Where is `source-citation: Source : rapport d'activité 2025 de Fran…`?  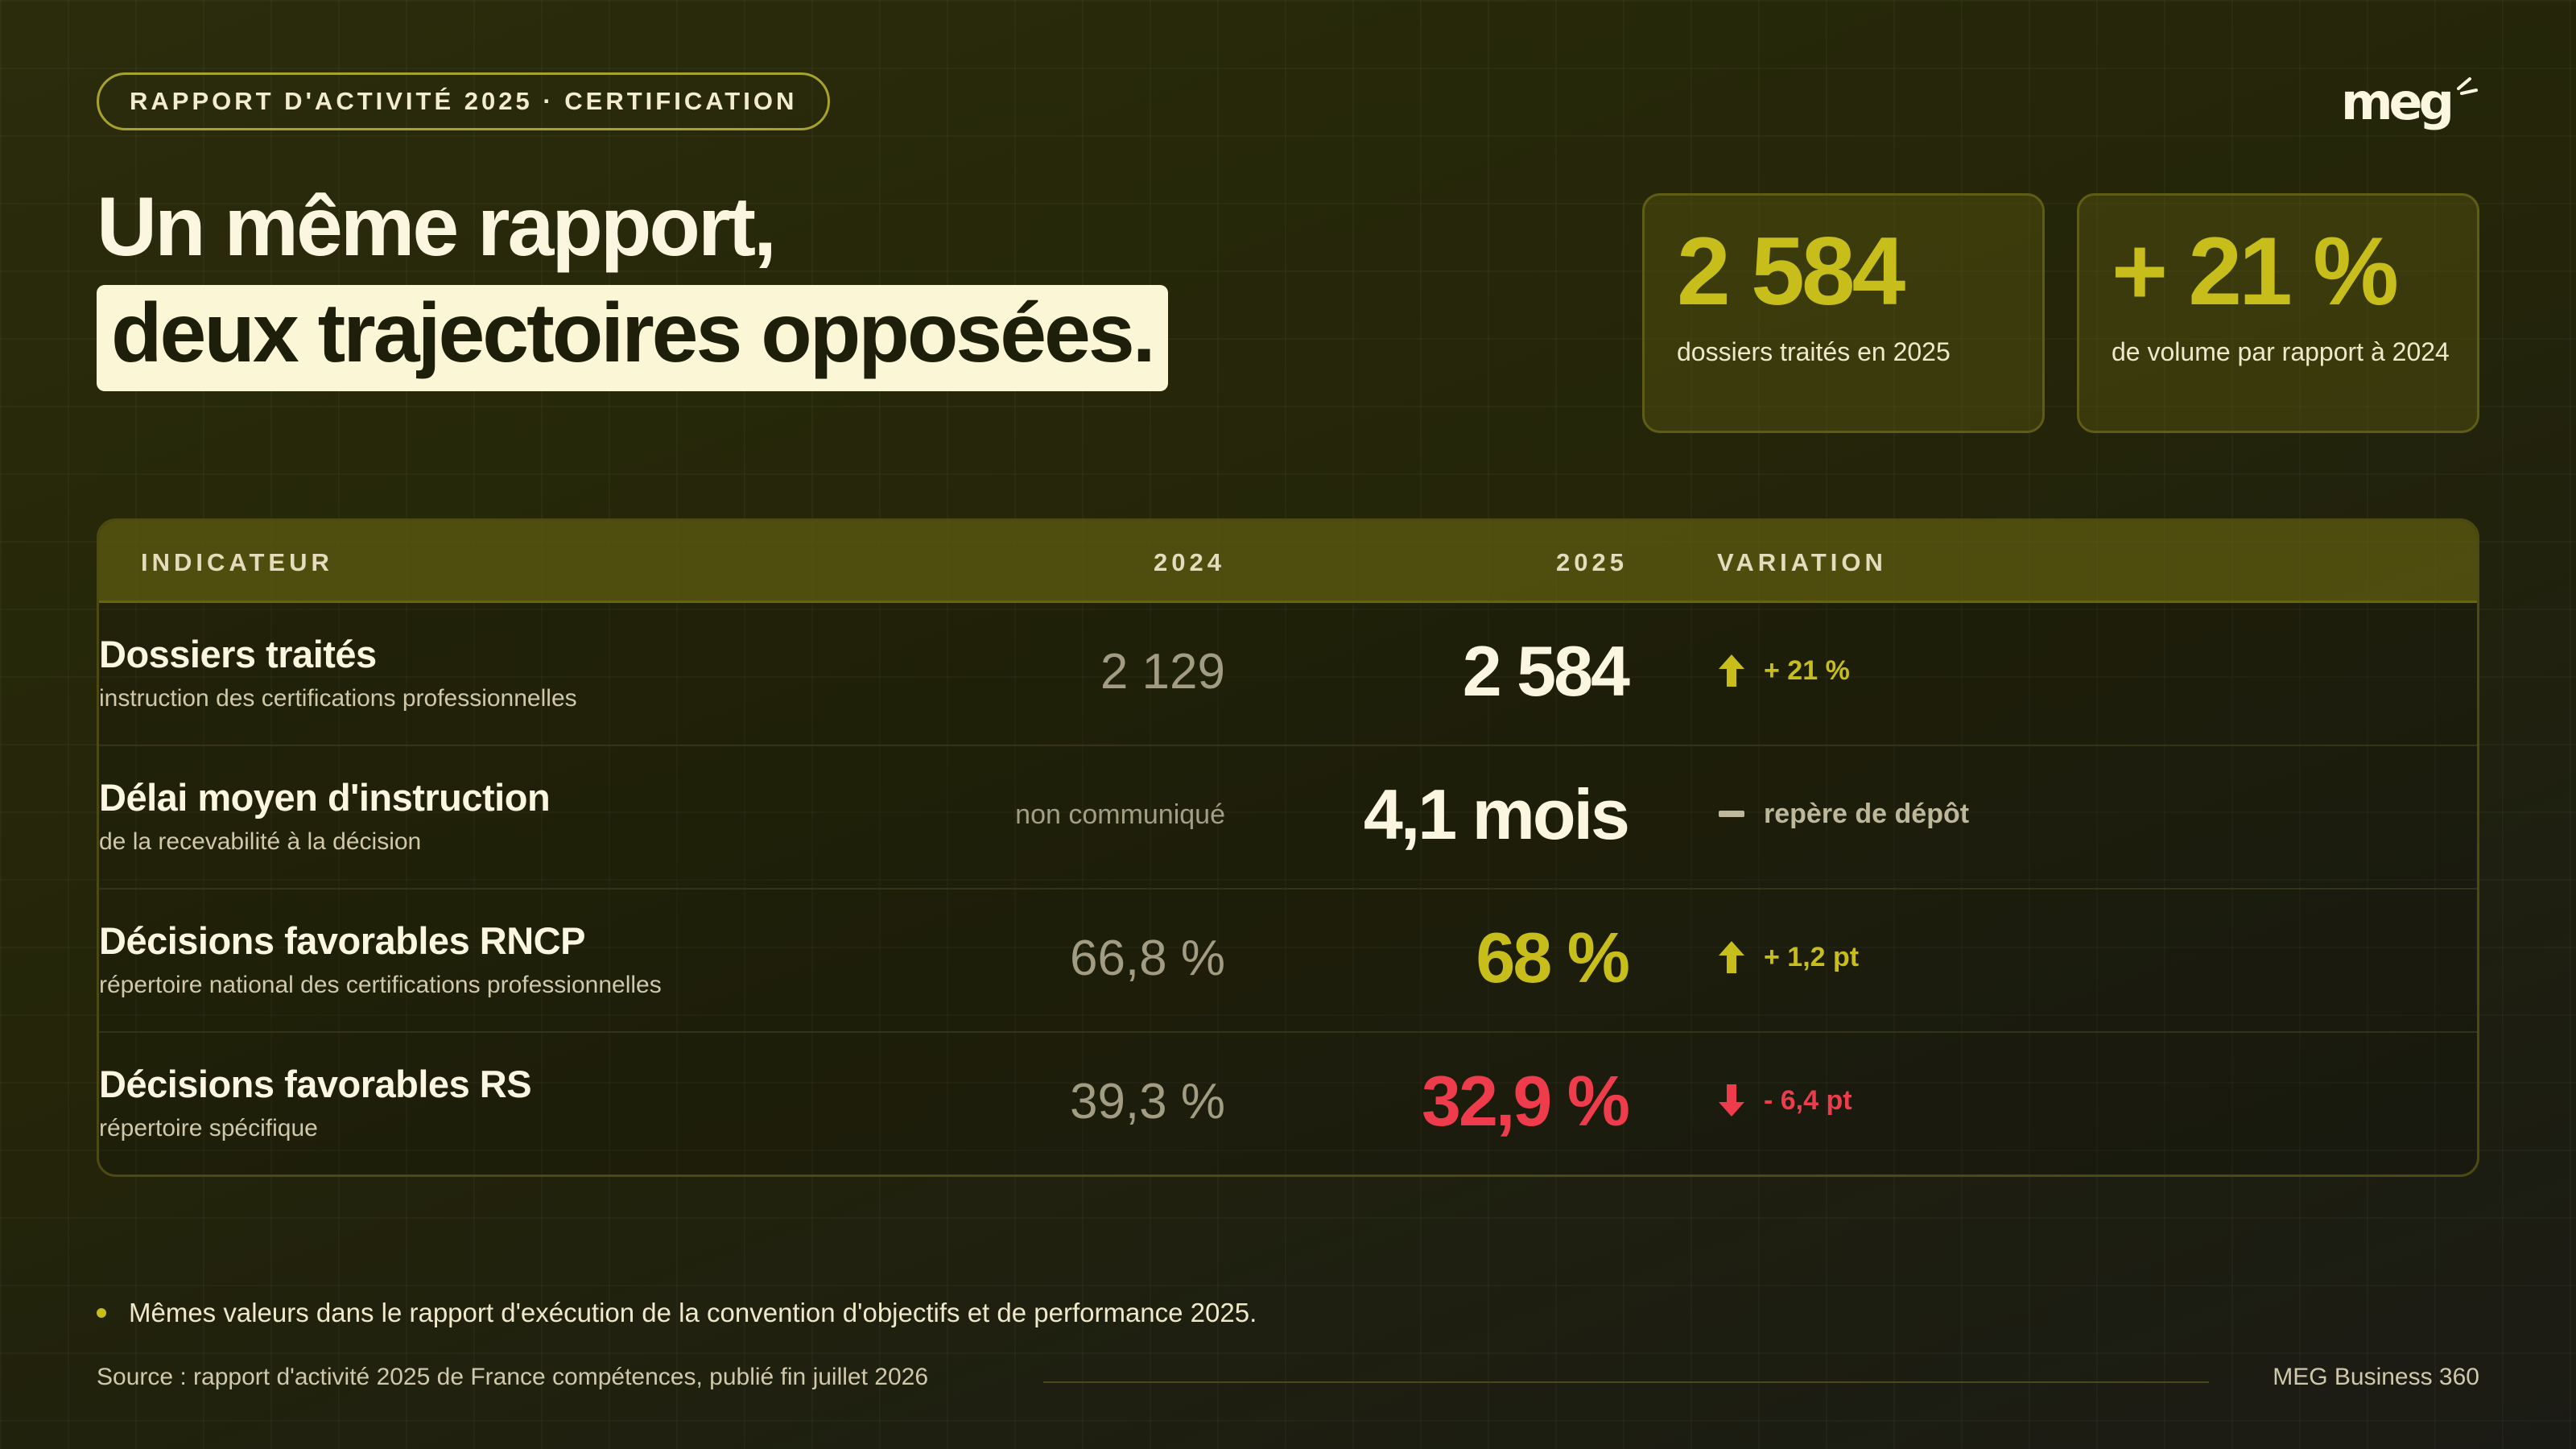
source-citation: Source : rapport d'activité 2025 de Fran… is located at coordinates (513, 1377).